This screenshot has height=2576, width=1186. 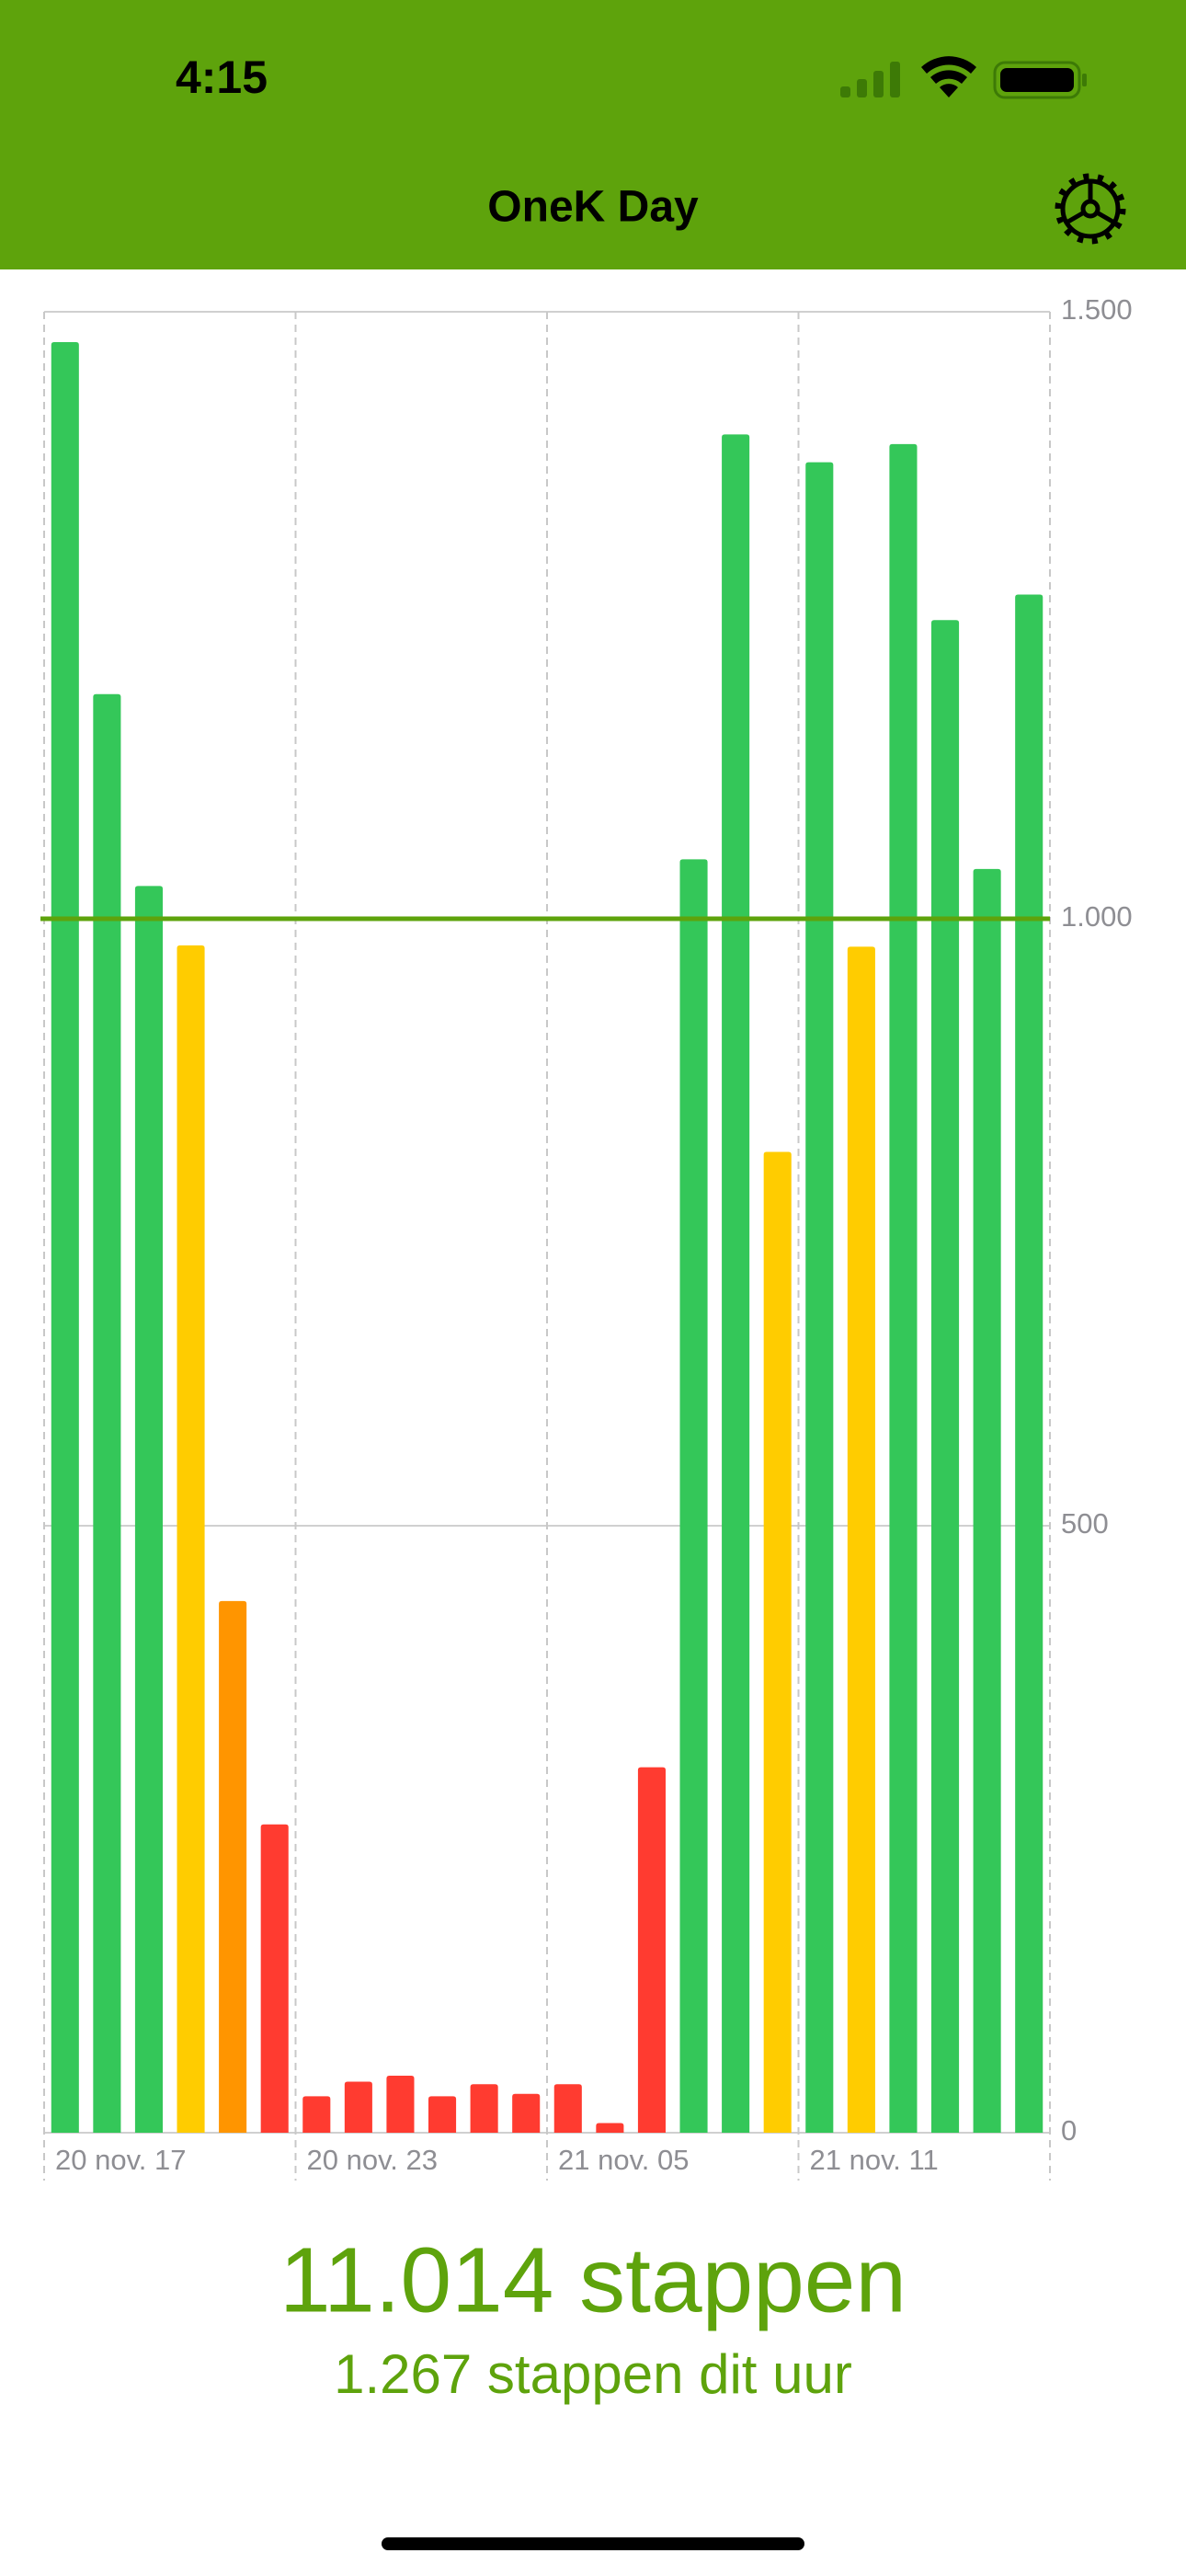 I want to click on home-indicator, so click(x=593, y=2544).